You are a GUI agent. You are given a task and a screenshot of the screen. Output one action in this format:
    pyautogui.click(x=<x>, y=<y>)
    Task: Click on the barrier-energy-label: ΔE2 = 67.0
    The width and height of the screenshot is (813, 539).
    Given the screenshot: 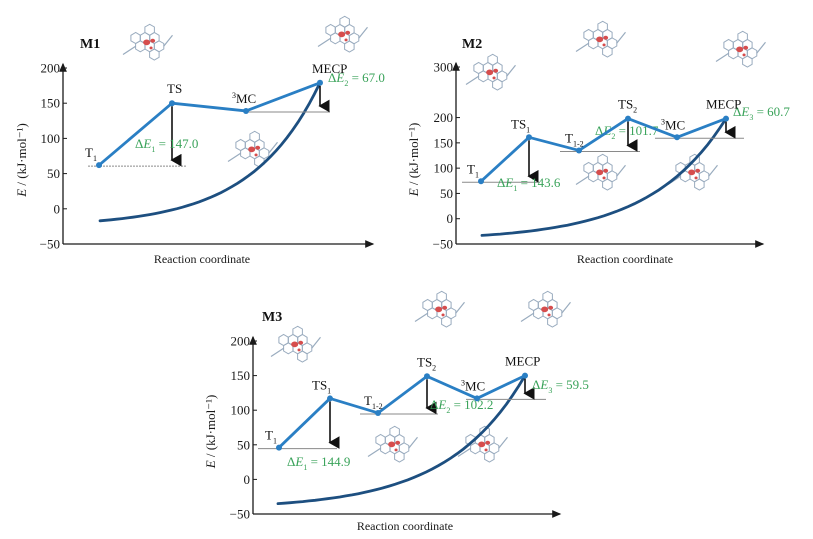 What is the action you would take?
    pyautogui.click(x=356, y=79)
    